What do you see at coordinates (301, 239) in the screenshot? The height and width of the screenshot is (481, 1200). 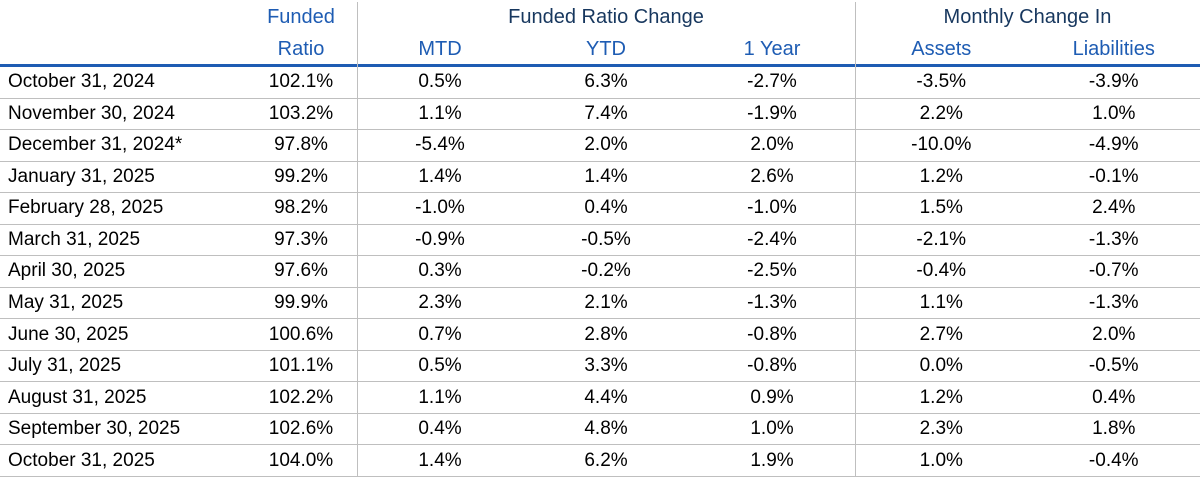 I see `funded-ratio-cell: 97.3%` at bounding box center [301, 239].